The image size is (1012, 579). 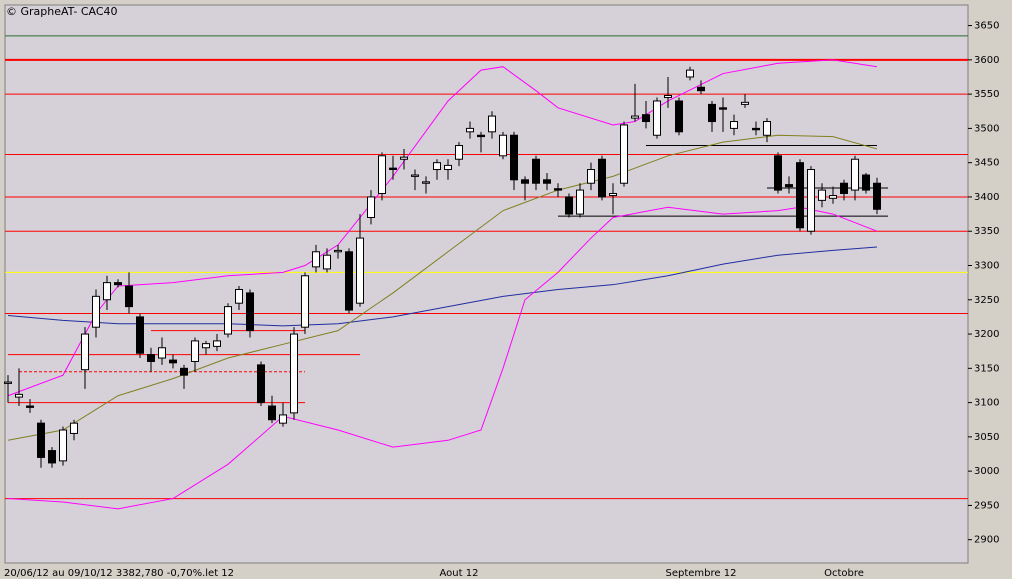 I want to click on overlay-line, so click(x=442, y=286).